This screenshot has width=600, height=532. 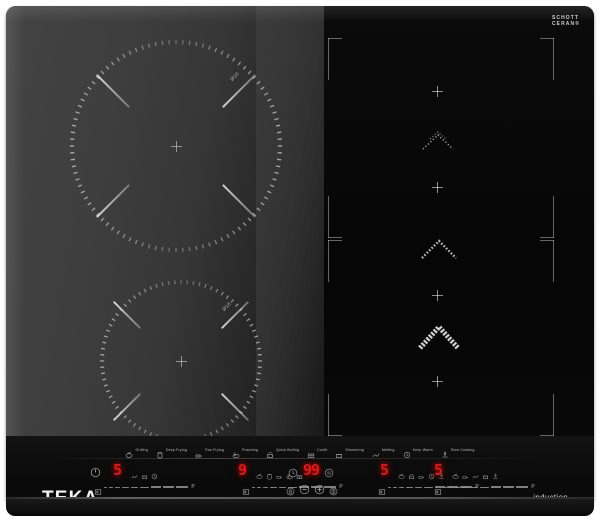 I want to click on schott-ceran-logo: SCHOTT CERAN®, so click(x=566, y=21).